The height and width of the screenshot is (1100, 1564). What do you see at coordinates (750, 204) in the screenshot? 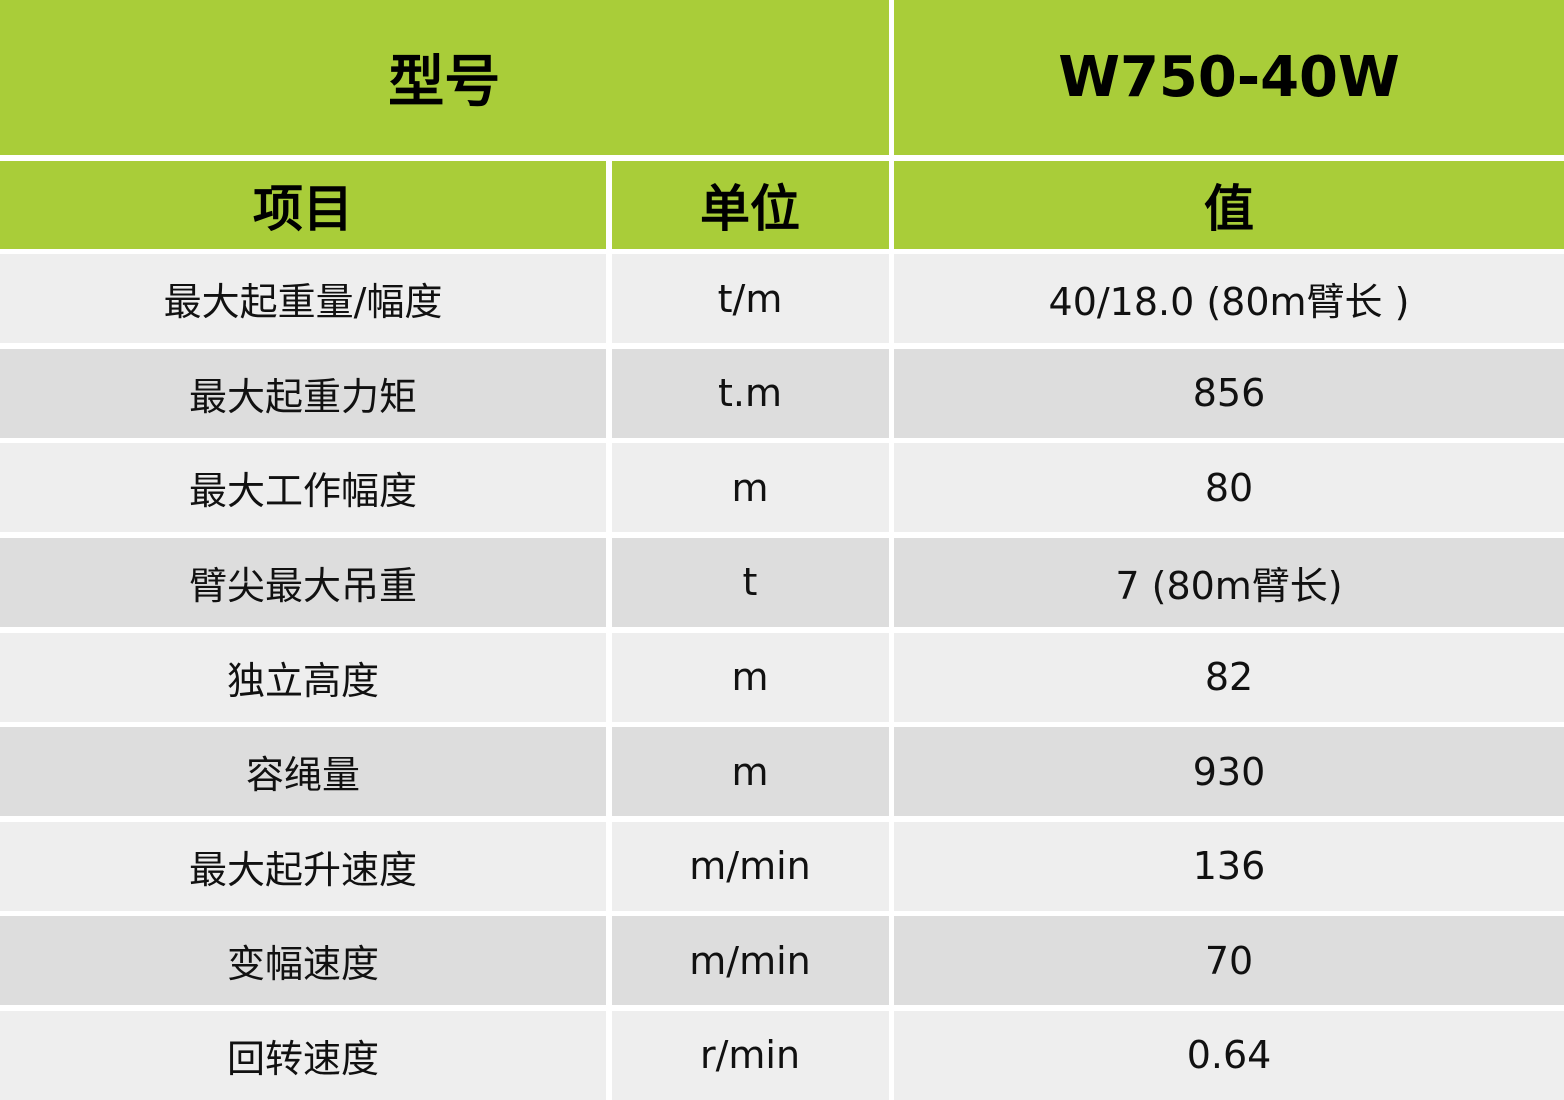
I see `column-header-unit: 单位` at bounding box center [750, 204].